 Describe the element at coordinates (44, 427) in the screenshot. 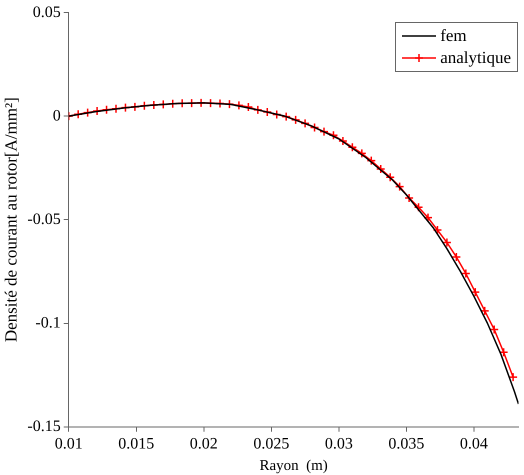

I see `y-tick-label: -0.15` at that location.